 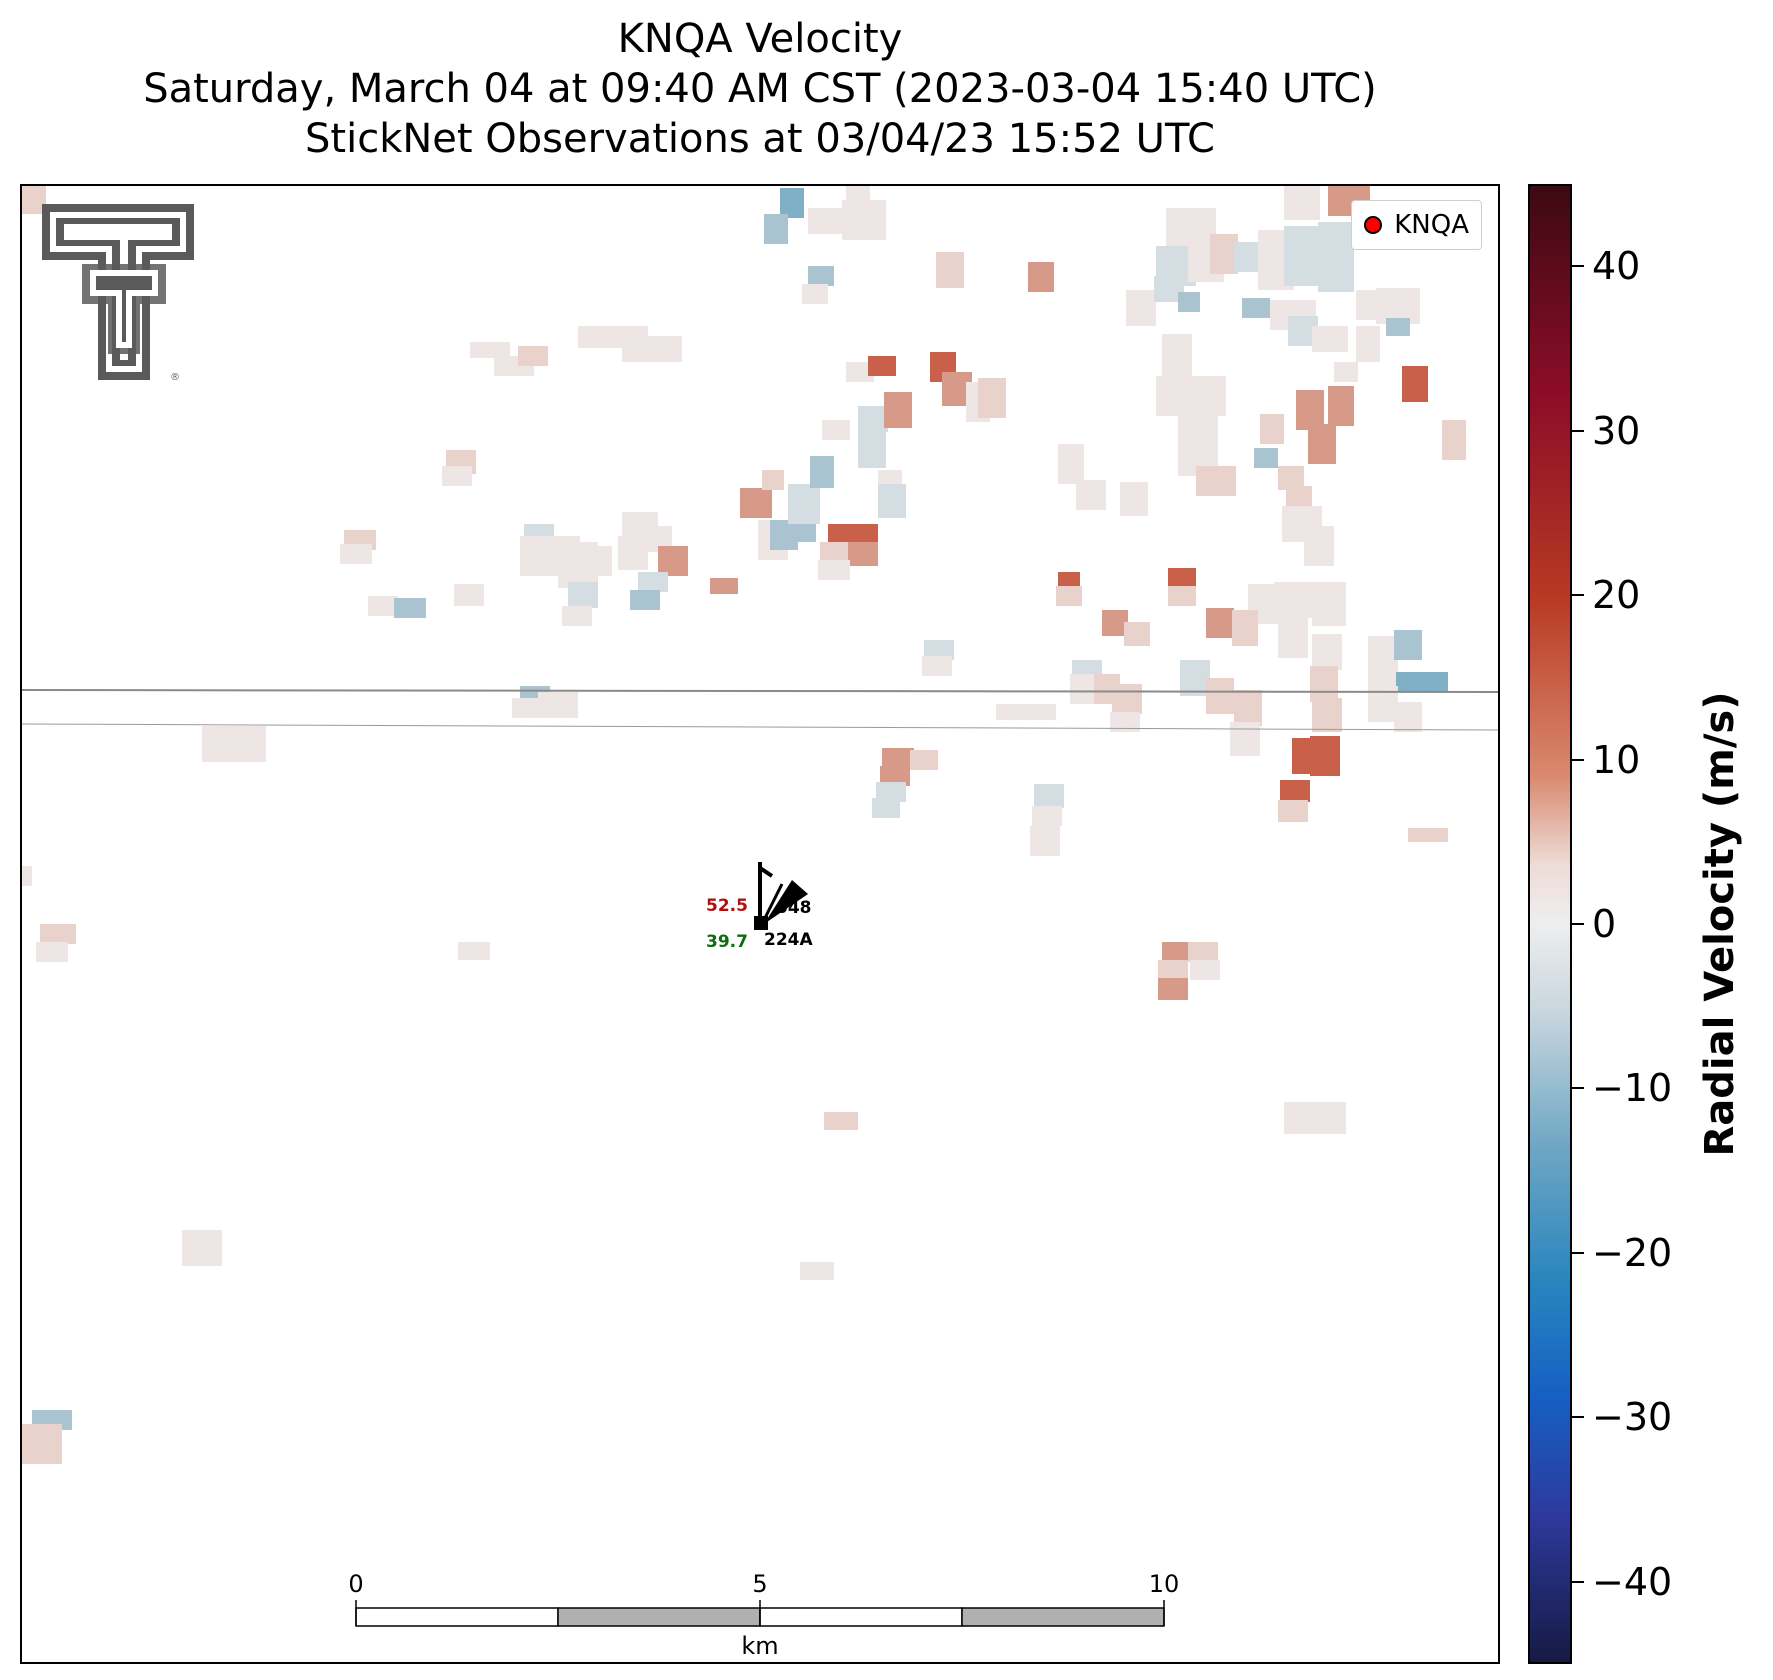 I want to click on station-marker-224A, so click(x=781, y=896).